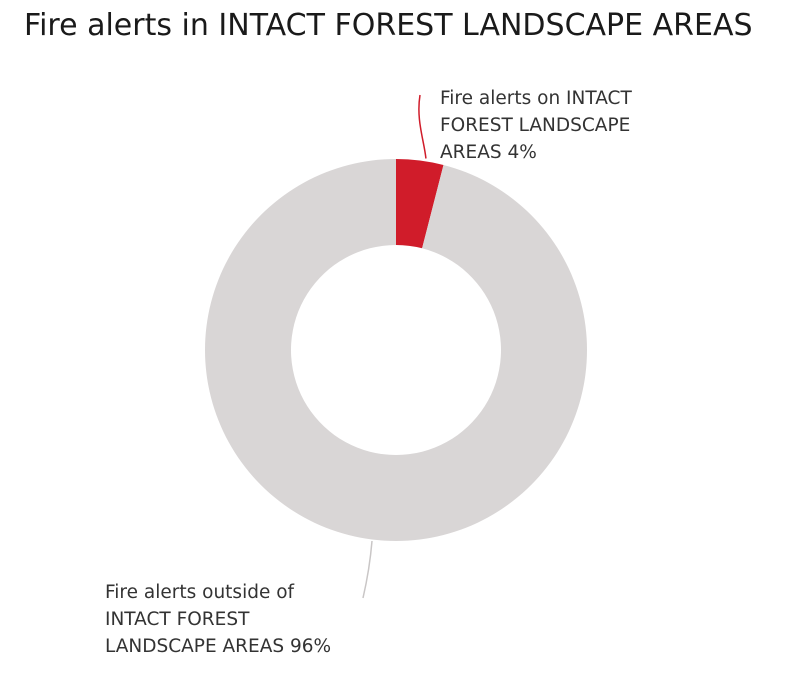  What do you see at coordinates (488, 152) in the screenshot?
I see `slice-label-1-line-3: AREAS 4%` at bounding box center [488, 152].